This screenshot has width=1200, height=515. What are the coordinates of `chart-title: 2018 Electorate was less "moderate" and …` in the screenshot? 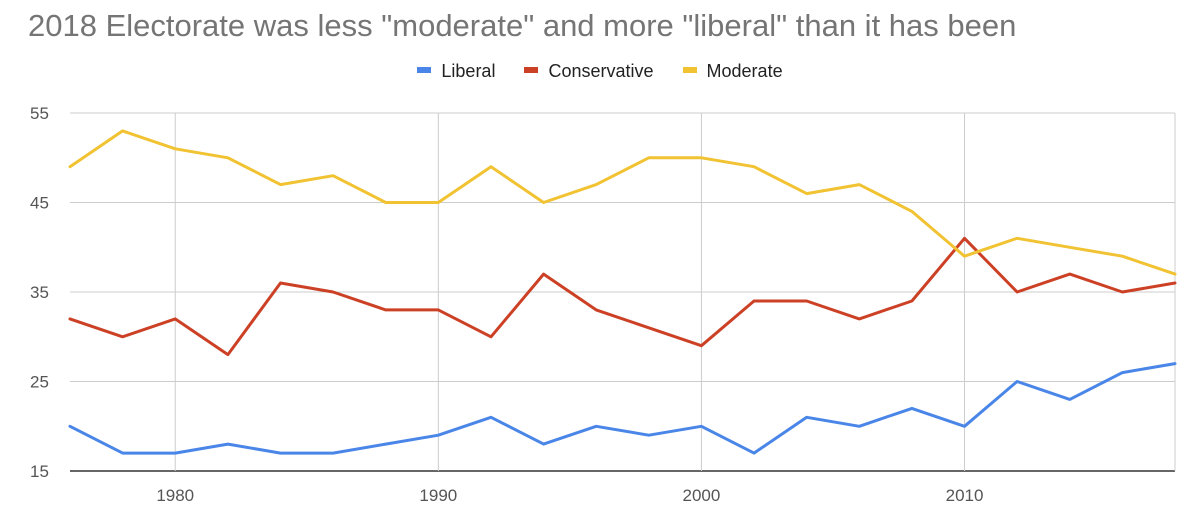 It's located at (522, 25).